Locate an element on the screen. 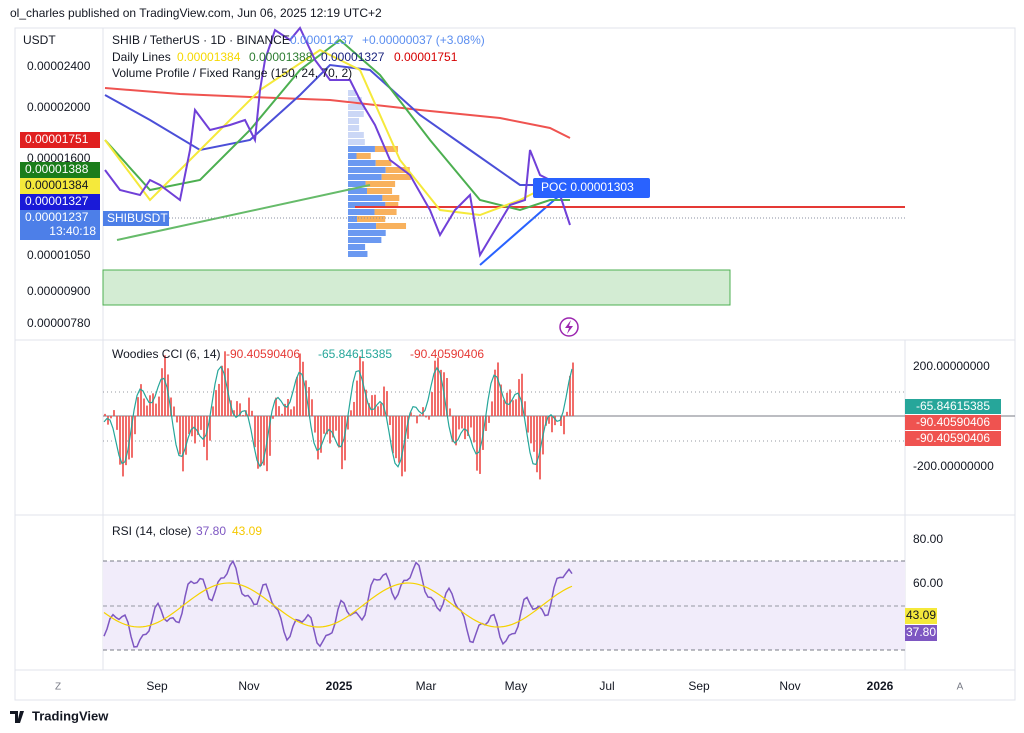 This screenshot has height=733, width=1024. price-badge-text: 0.00001388 is located at coordinates (57, 169).